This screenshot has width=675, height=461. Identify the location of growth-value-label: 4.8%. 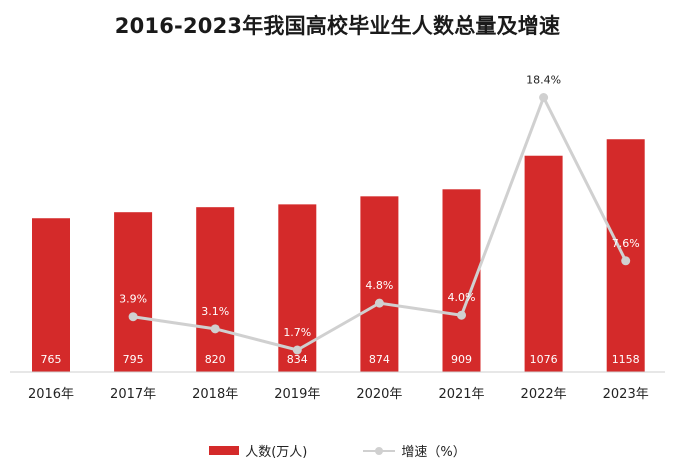
(379, 285).